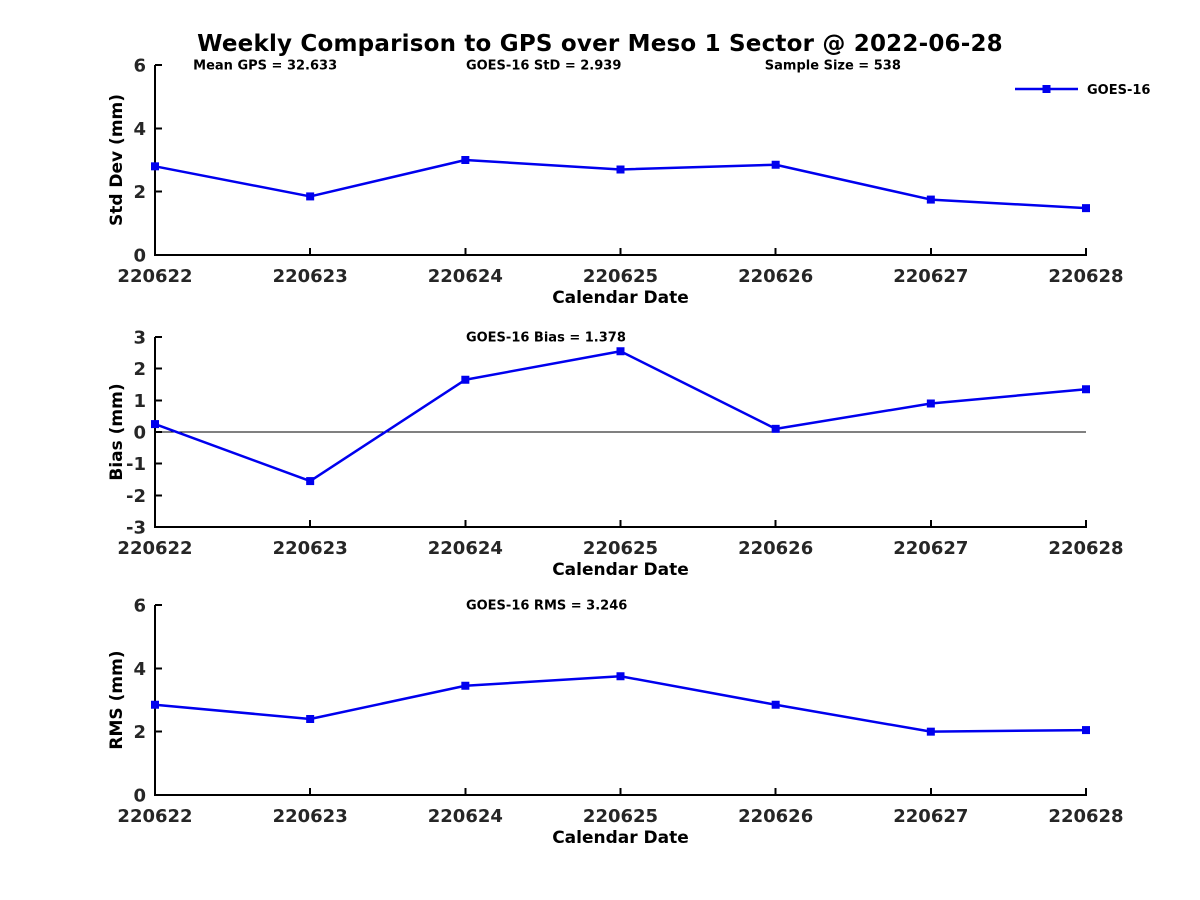 The height and width of the screenshot is (900, 1200). Describe the element at coordinates (1118, 90) in the screenshot. I see `legend-label: GOES-16` at that location.